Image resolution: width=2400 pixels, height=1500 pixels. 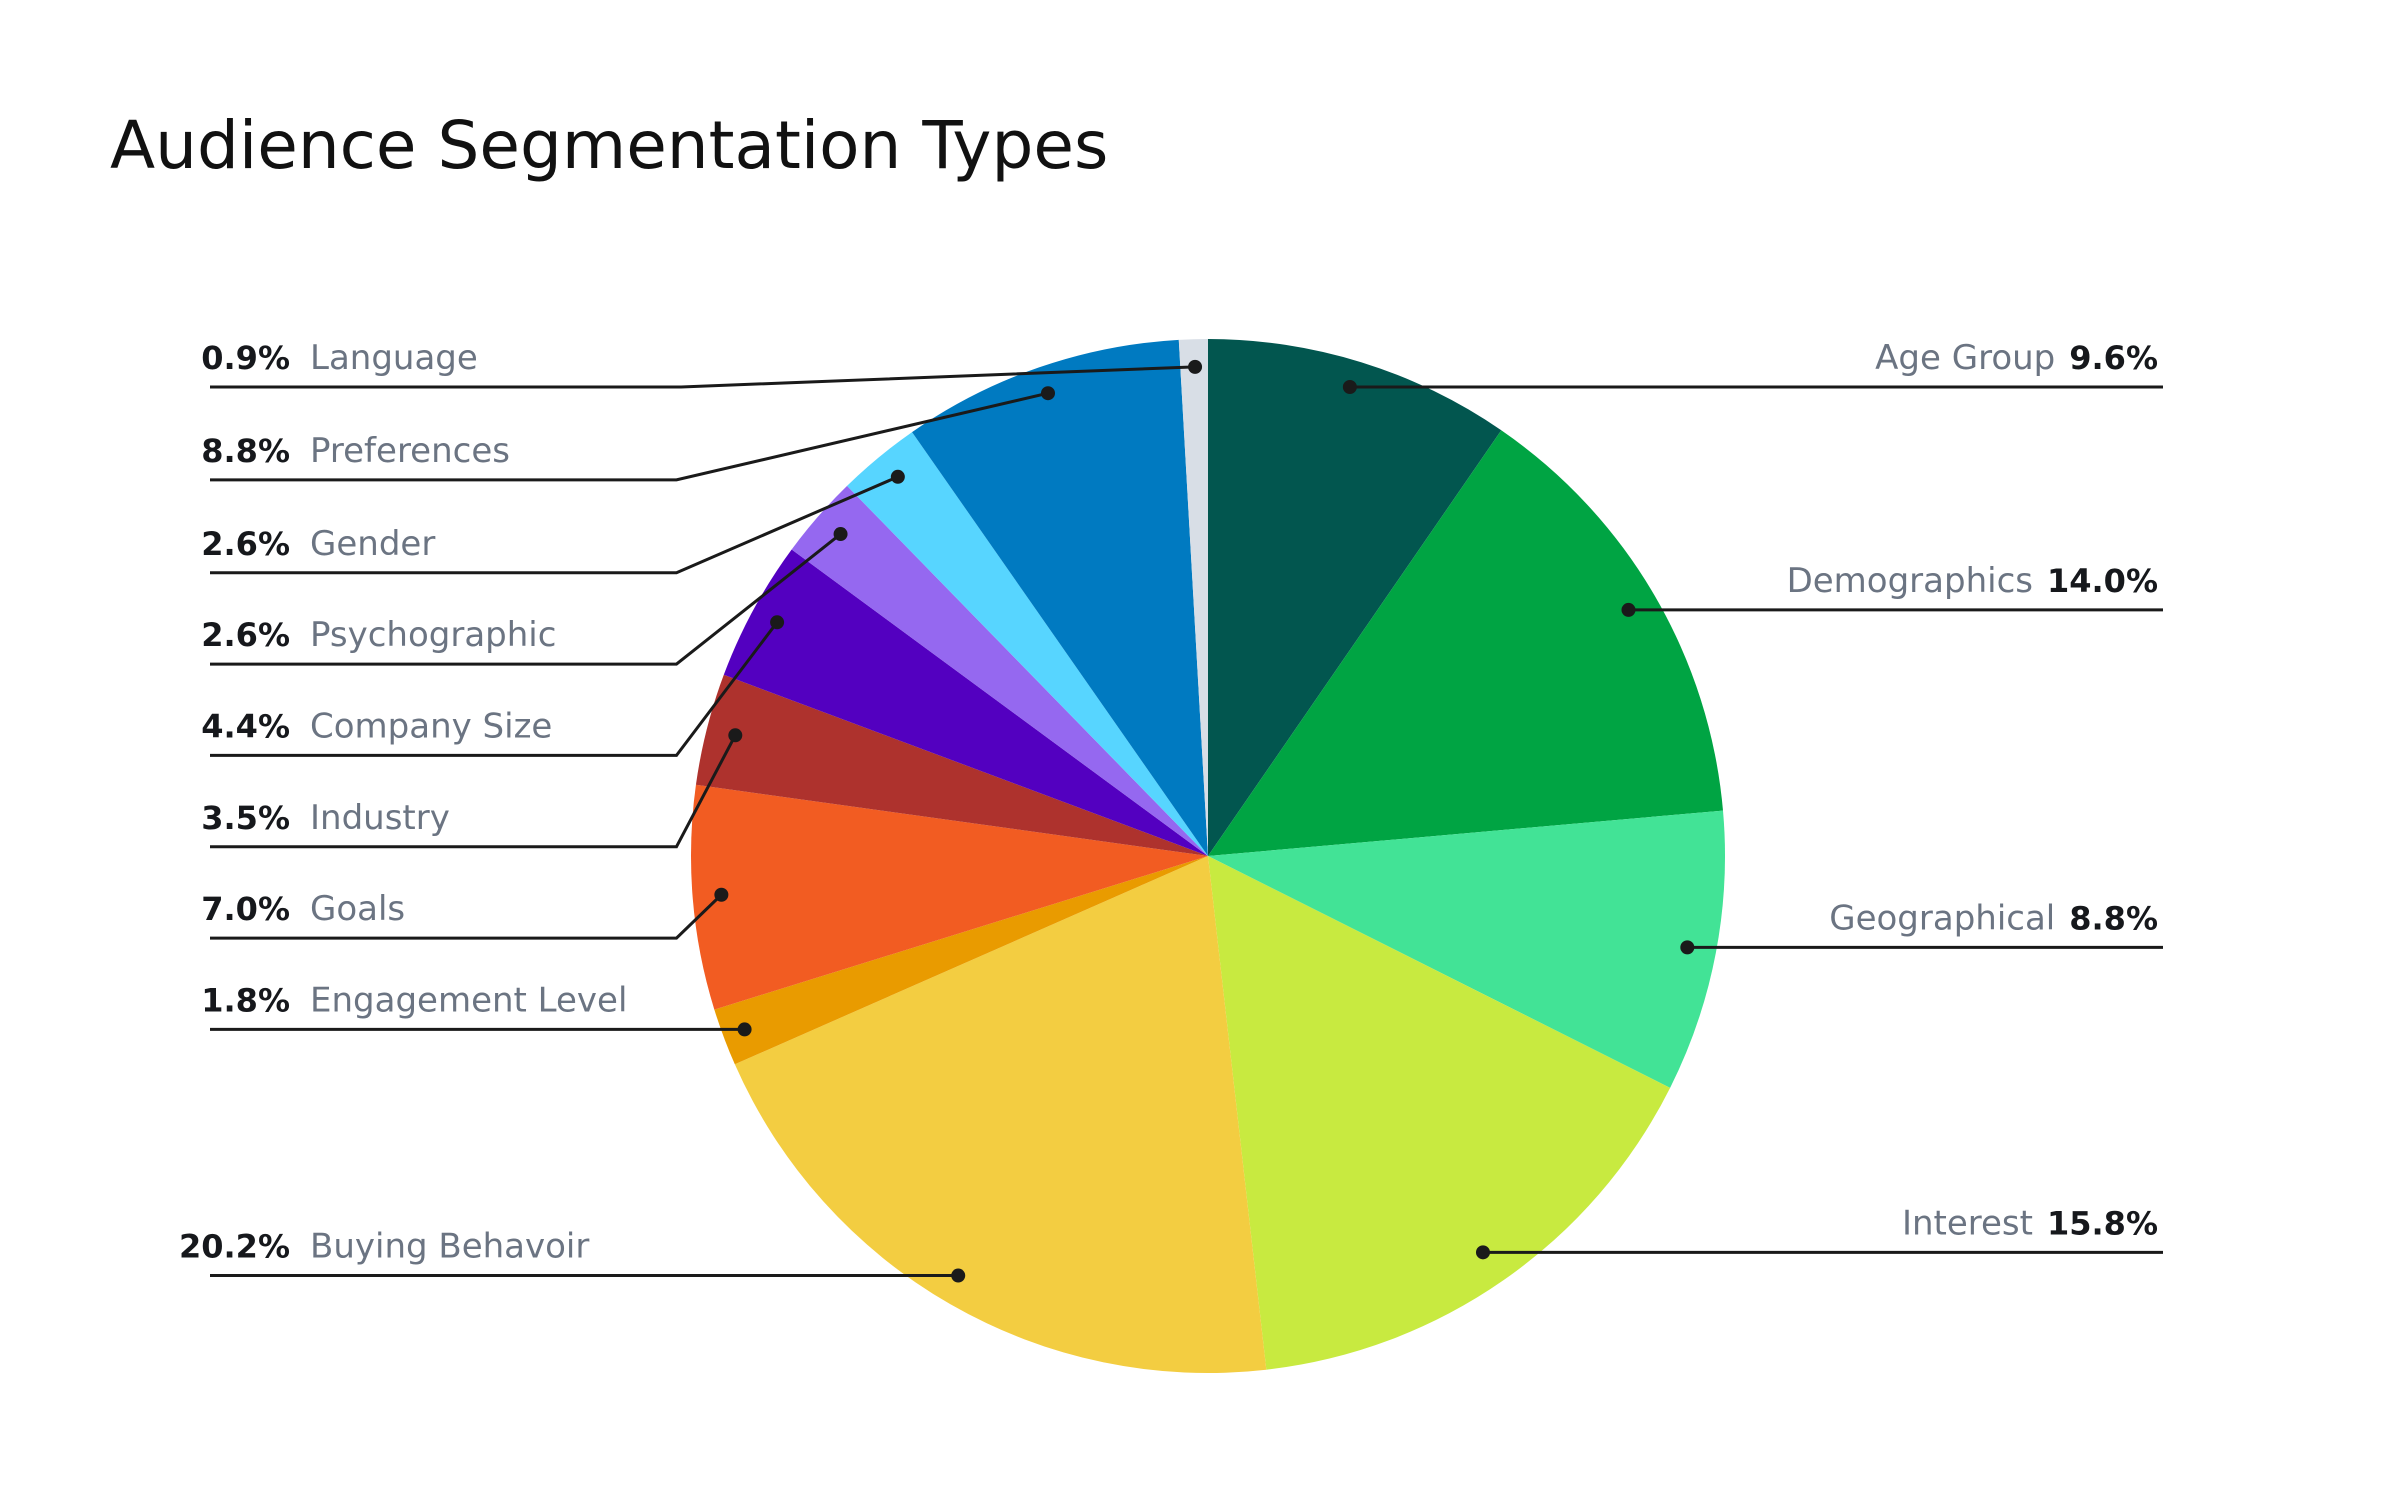 I want to click on slice-label-age-group: Age Group, so click(x=1965, y=358).